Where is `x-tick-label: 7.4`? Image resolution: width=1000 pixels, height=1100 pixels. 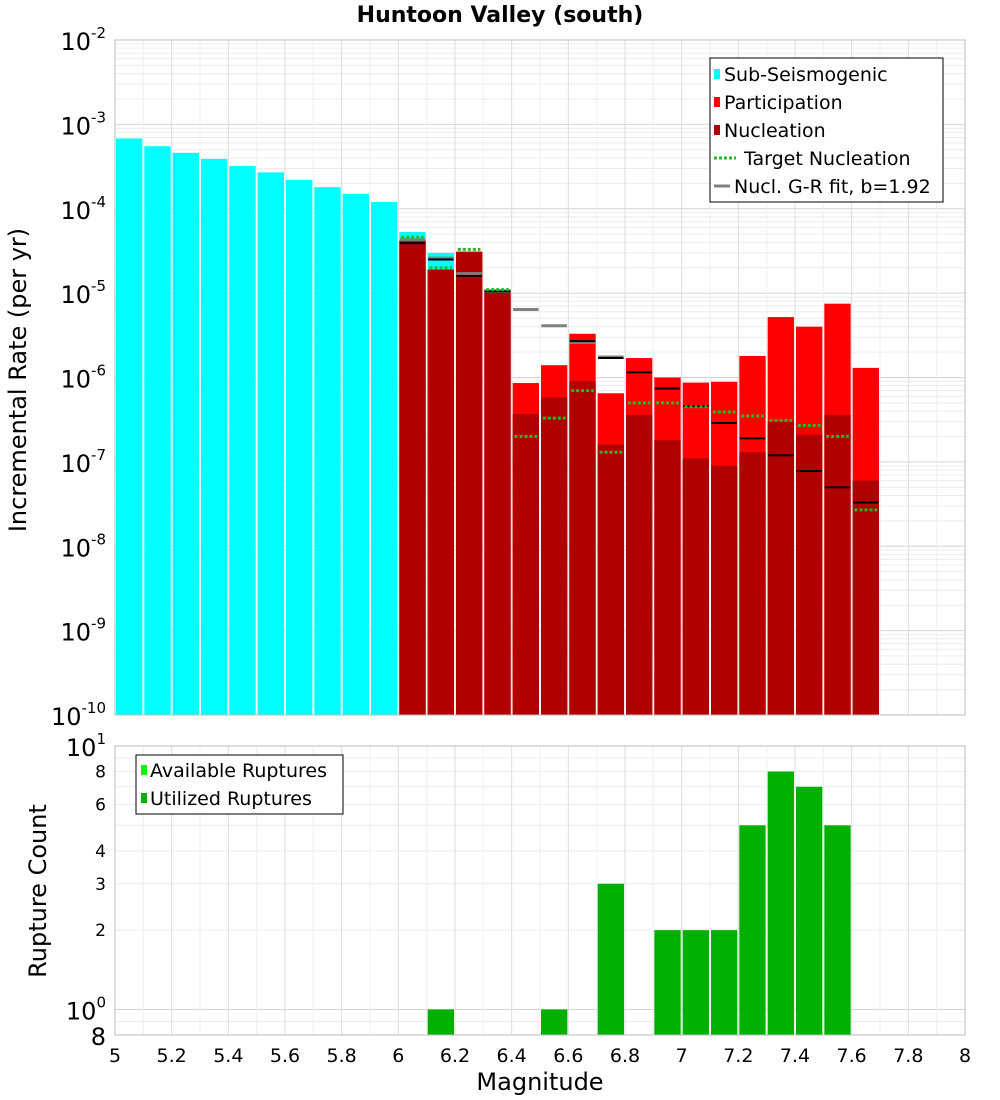
x-tick-label: 7.4 is located at coordinates (795, 1056).